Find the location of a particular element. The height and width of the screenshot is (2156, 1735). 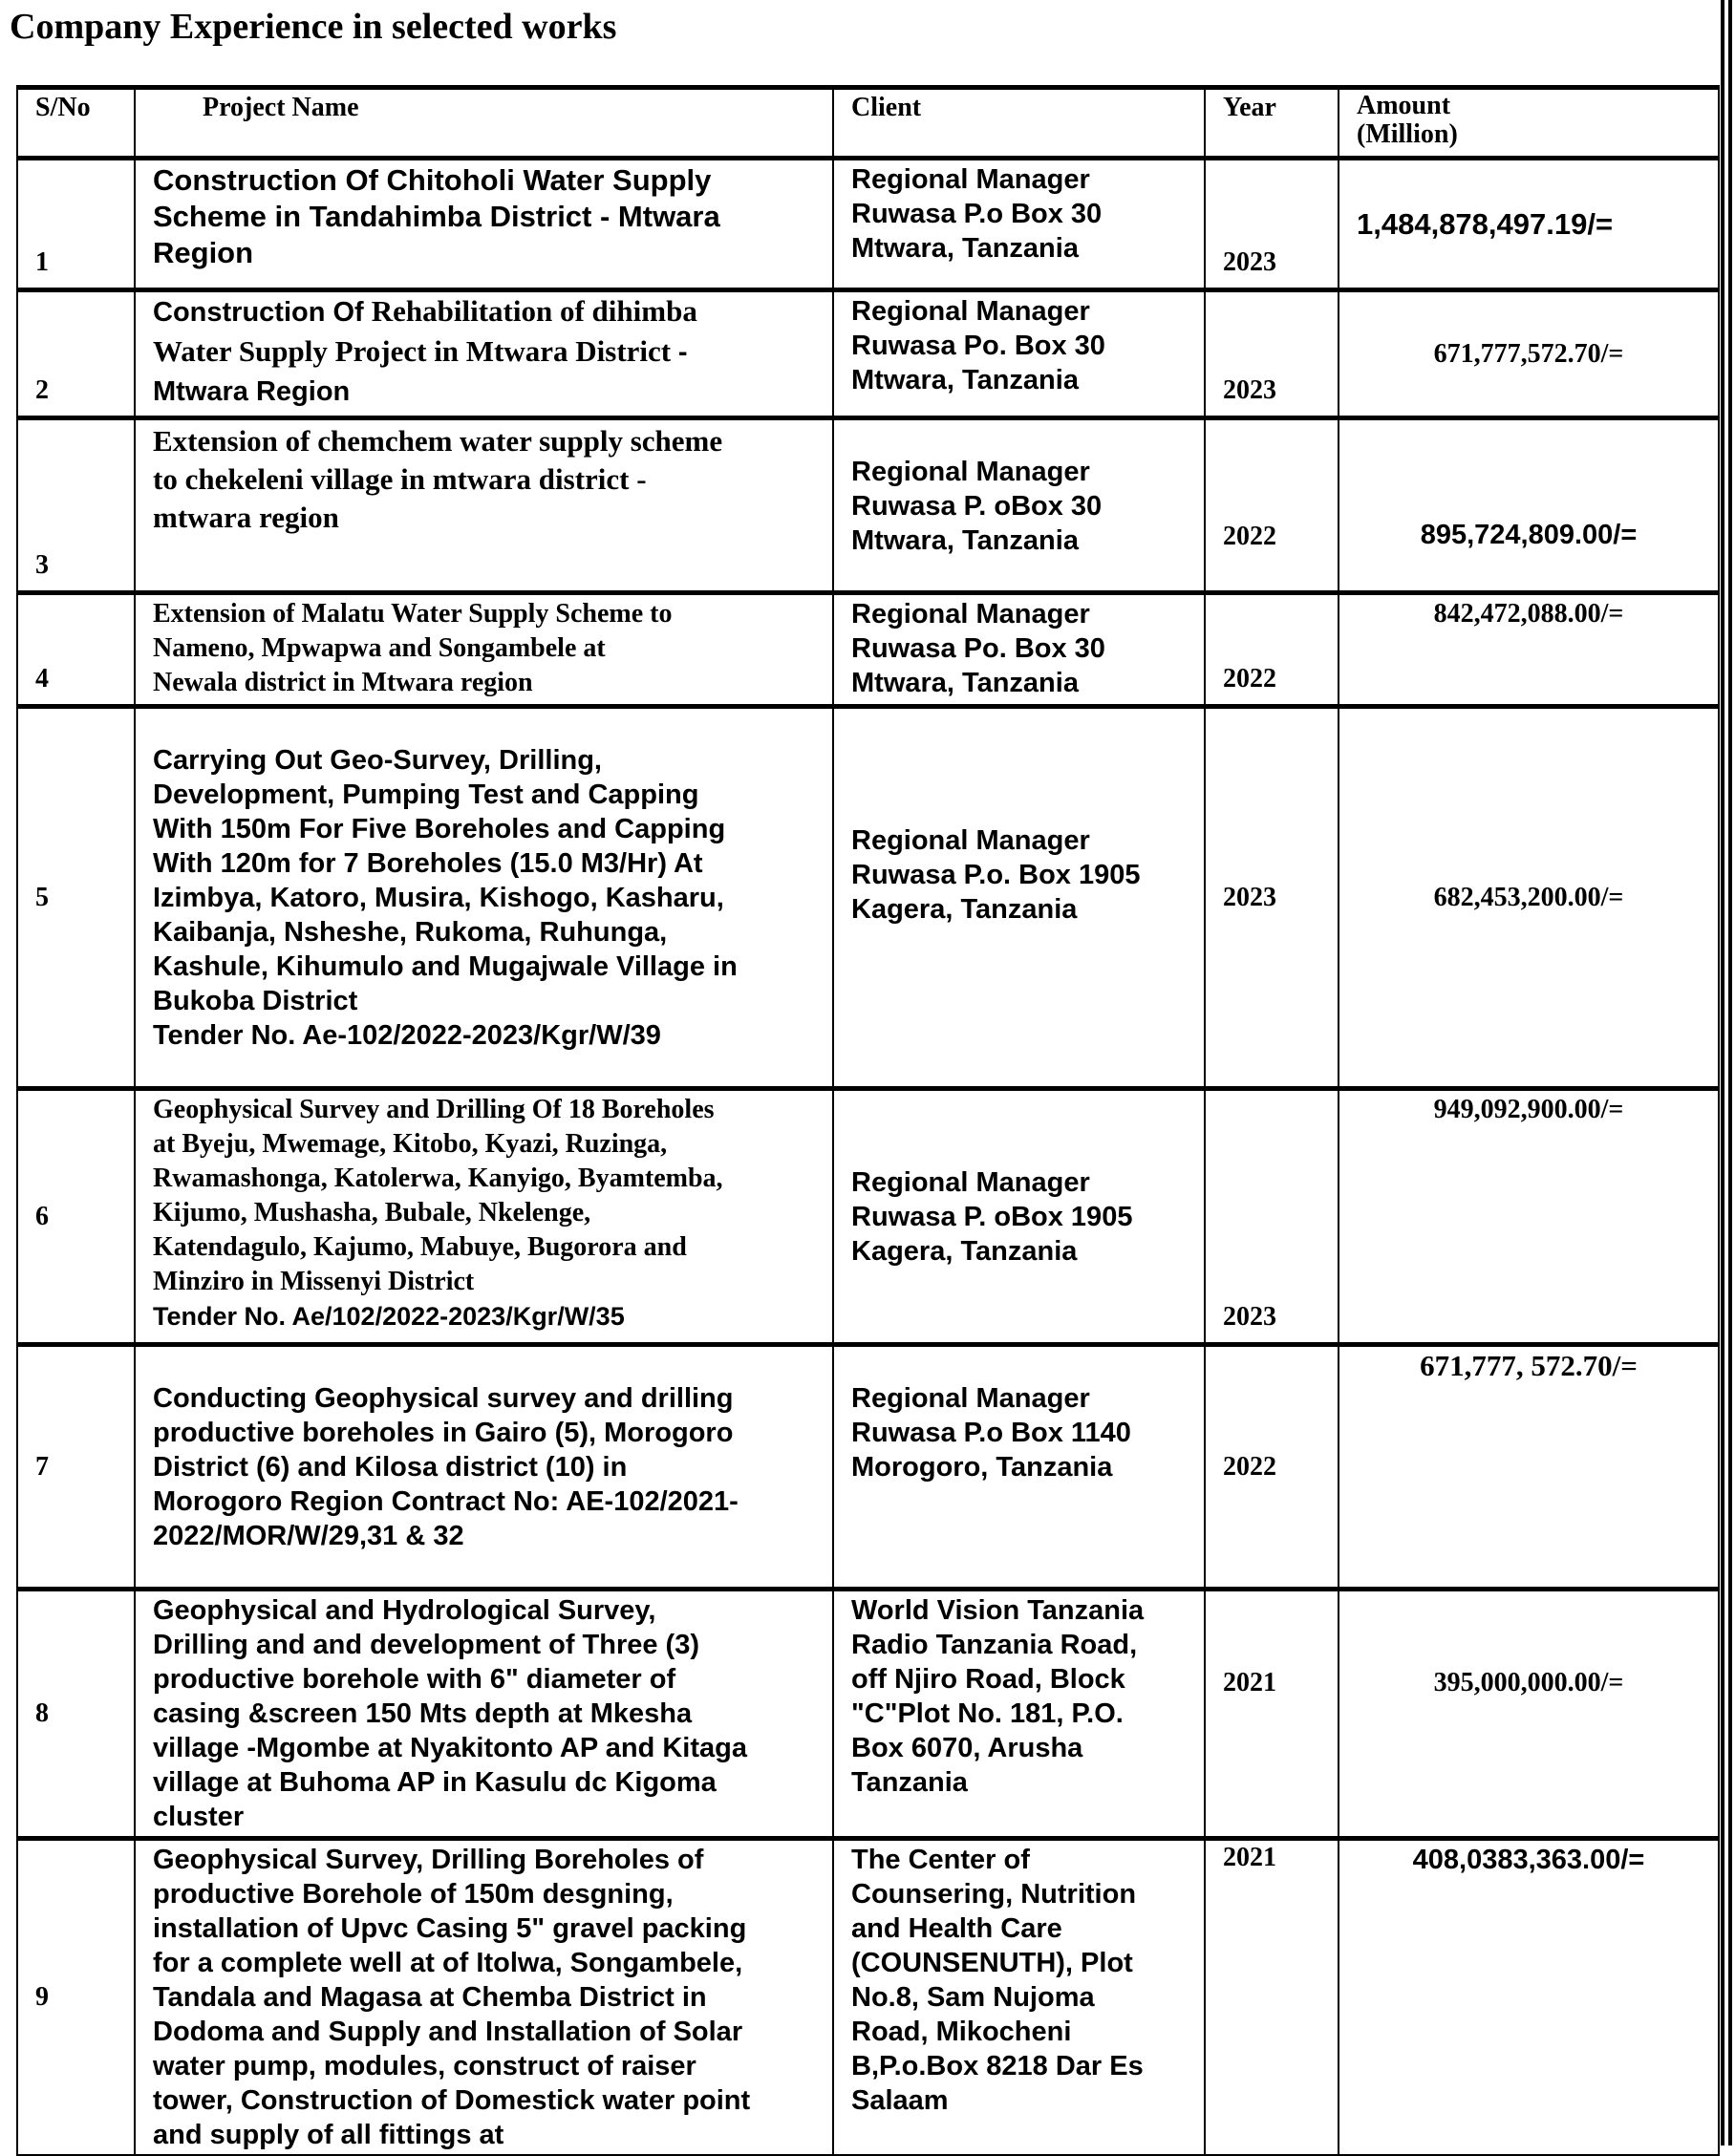

cell-amount: 395,000,000.00/= is located at coordinates (1529, 1713).